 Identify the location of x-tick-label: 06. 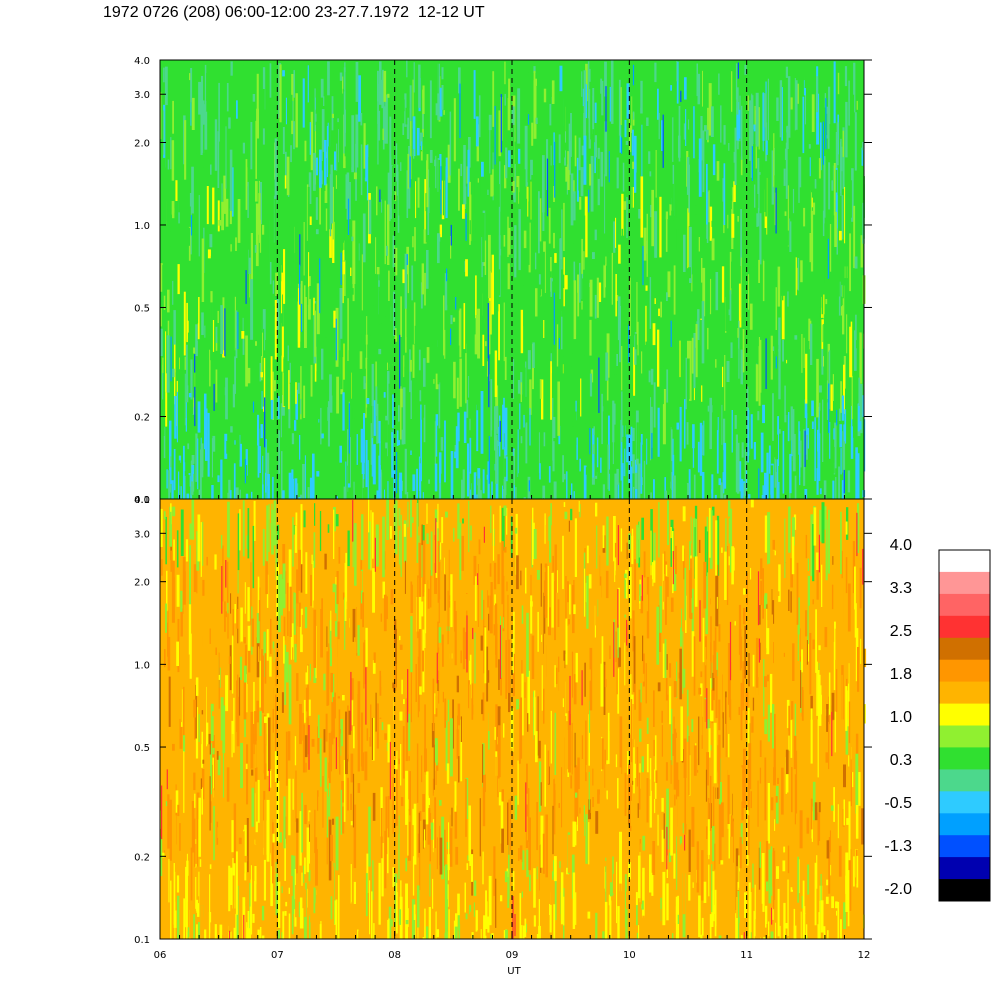
(160, 955).